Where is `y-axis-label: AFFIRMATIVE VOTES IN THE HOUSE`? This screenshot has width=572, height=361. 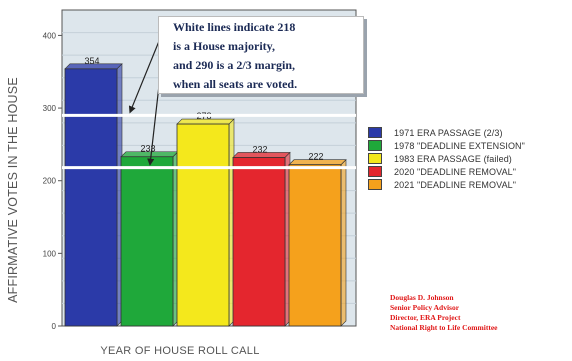
y-axis-label: AFFIRMATIVE VOTES IN THE HOUSE is located at coordinates (13, 190).